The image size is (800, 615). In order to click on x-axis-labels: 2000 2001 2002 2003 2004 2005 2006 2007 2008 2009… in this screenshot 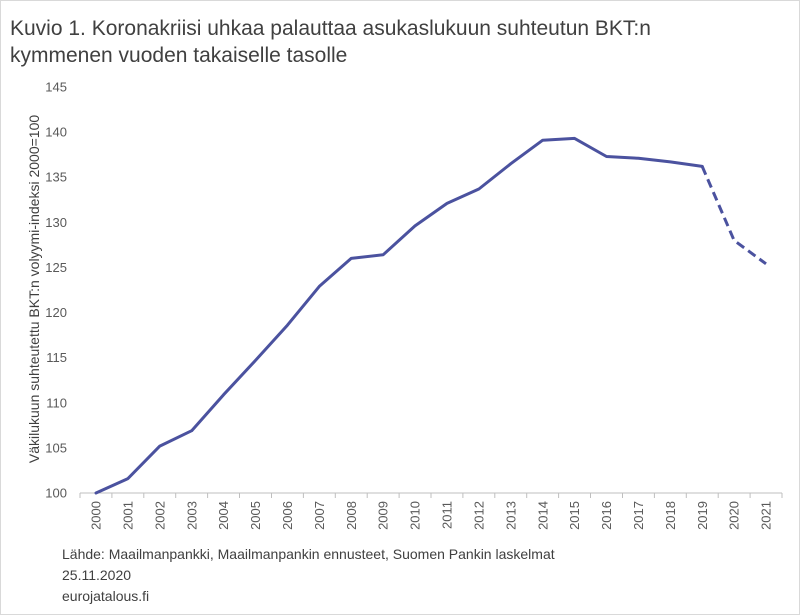, I will do `click(431, 515)`.